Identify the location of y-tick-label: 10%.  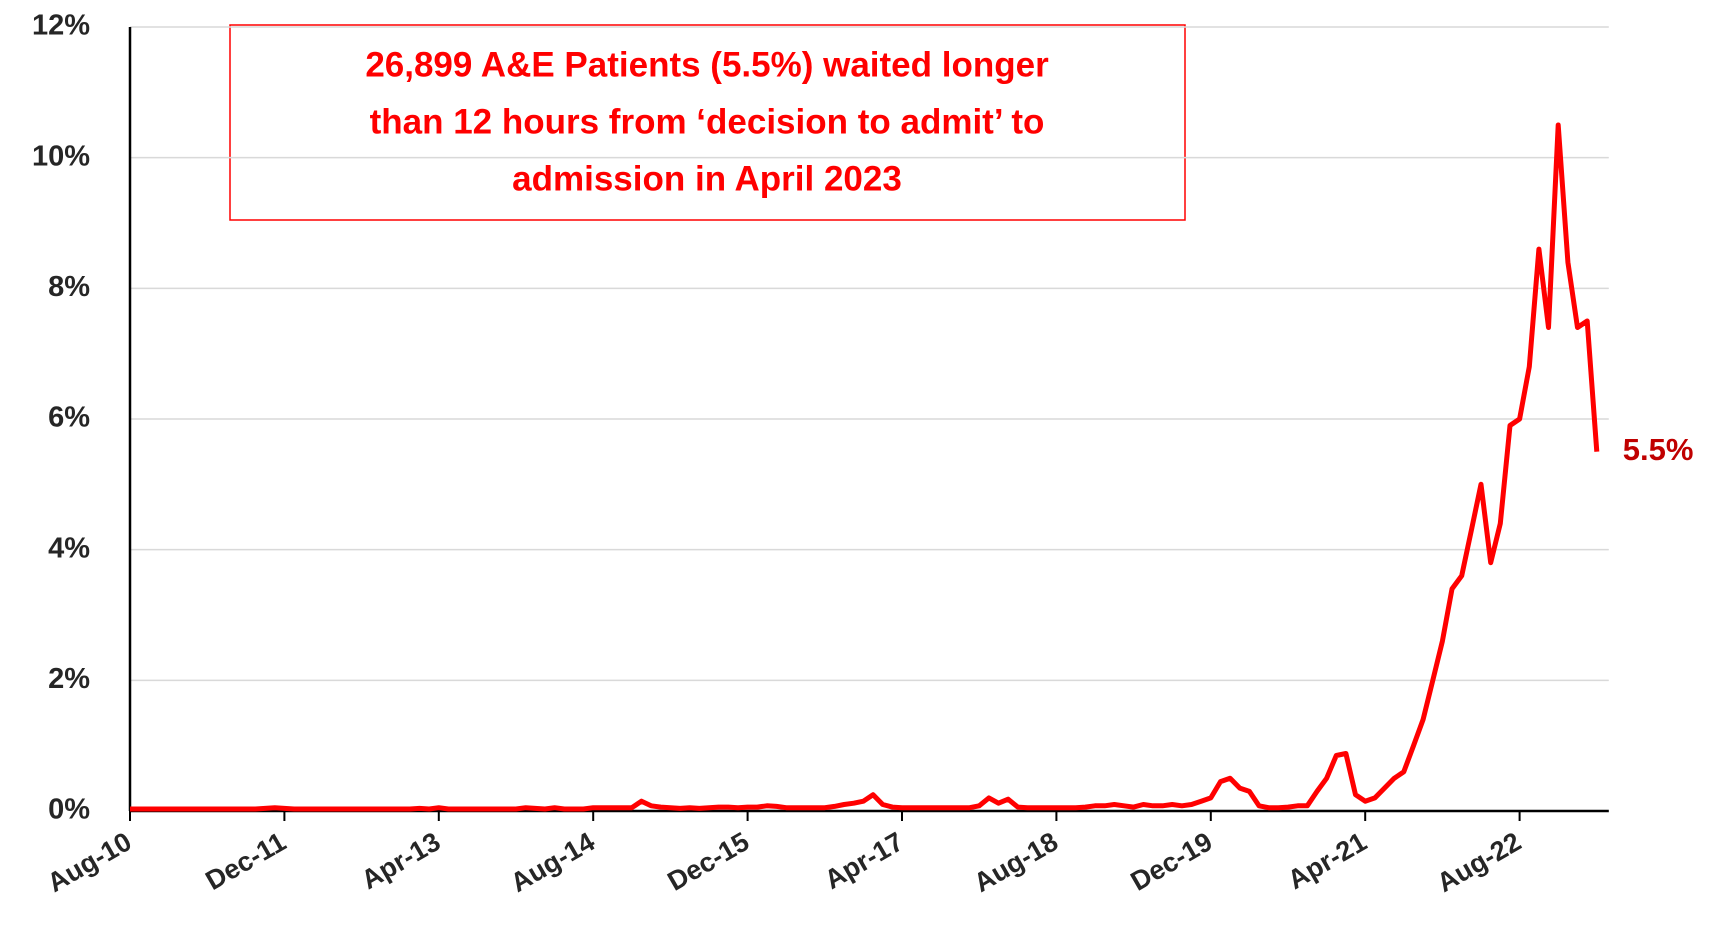
(61, 156).